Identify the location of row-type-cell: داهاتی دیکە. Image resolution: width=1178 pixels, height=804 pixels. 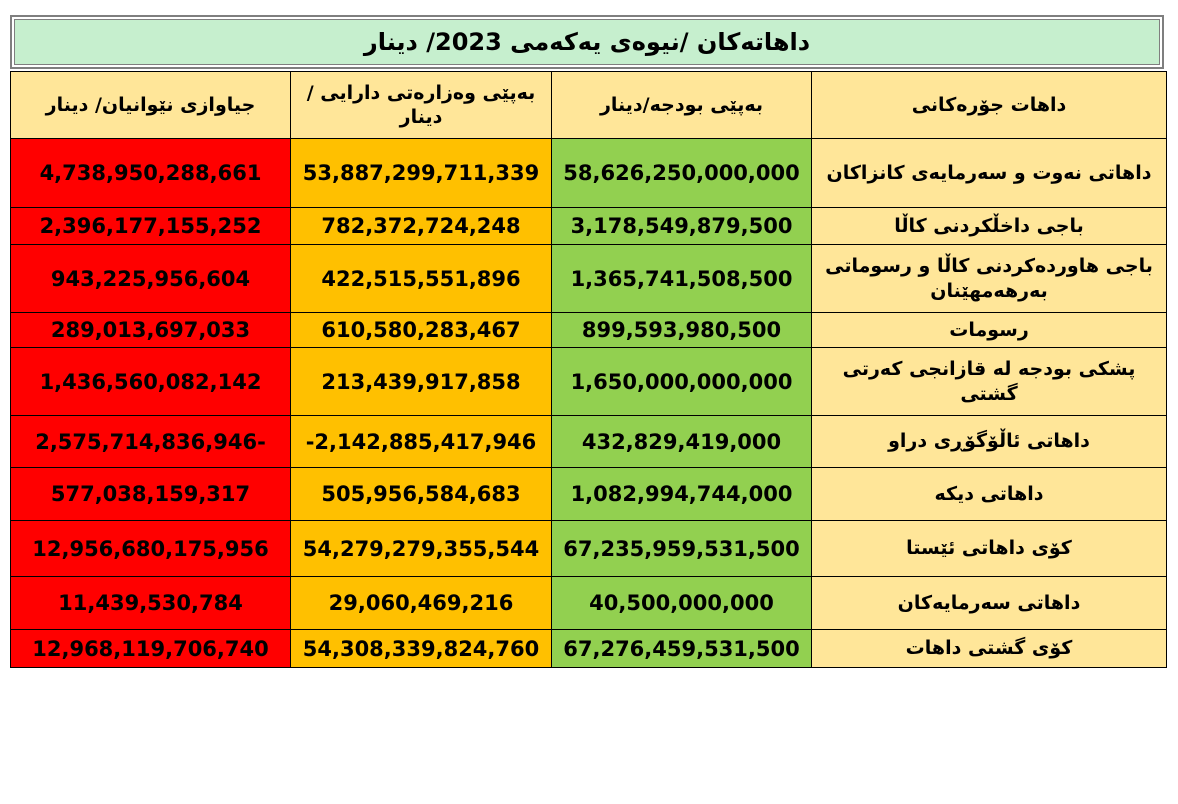
(989, 494).